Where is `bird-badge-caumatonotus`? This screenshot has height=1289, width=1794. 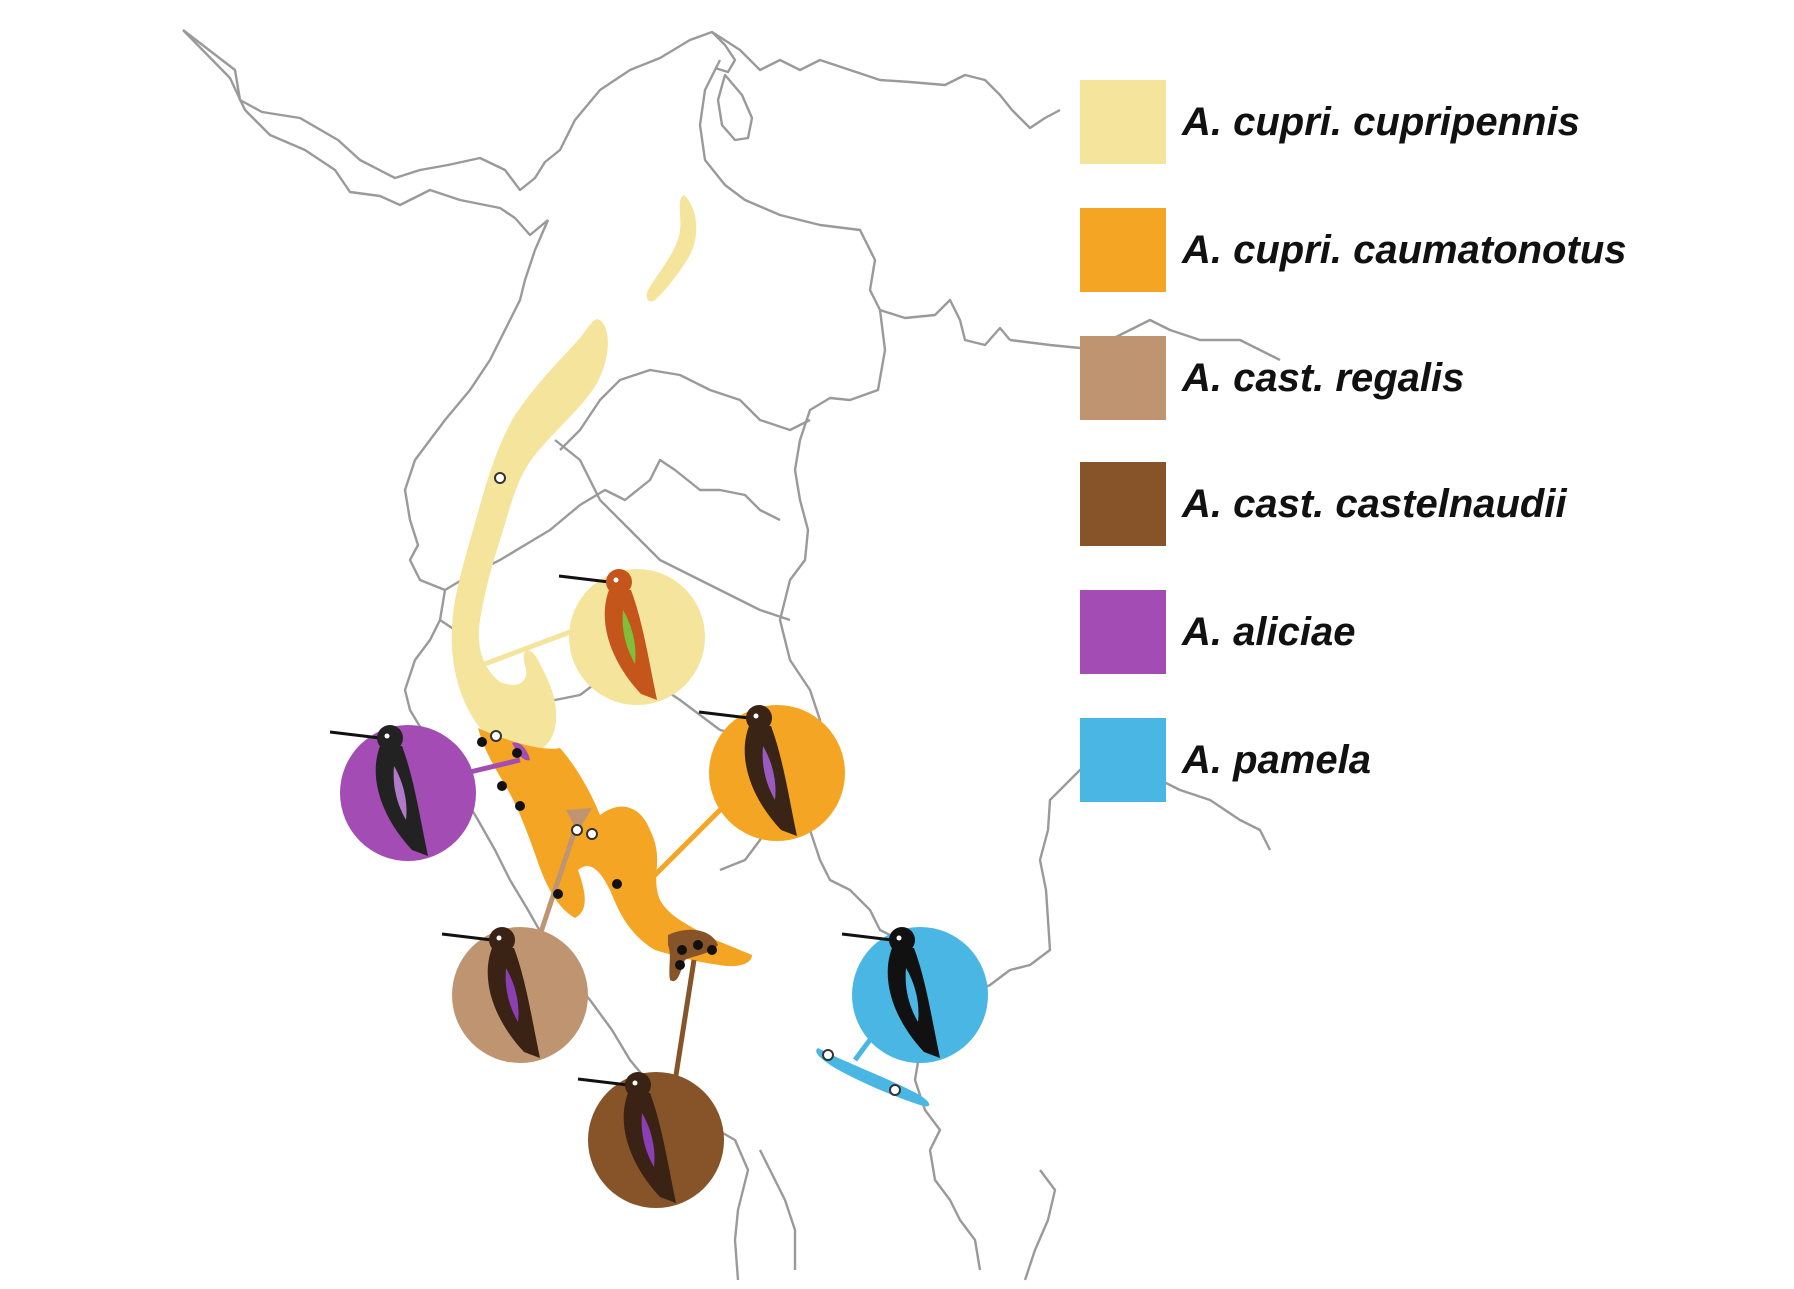
bird-badge-caumatonotus is located at coordinates (771, 773).